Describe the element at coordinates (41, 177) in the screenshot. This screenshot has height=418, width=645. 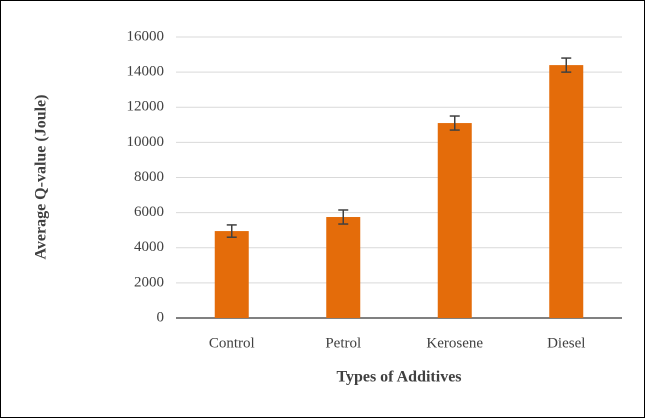
I see `y-axis-title: Average Q-value (Joule)` at that location.